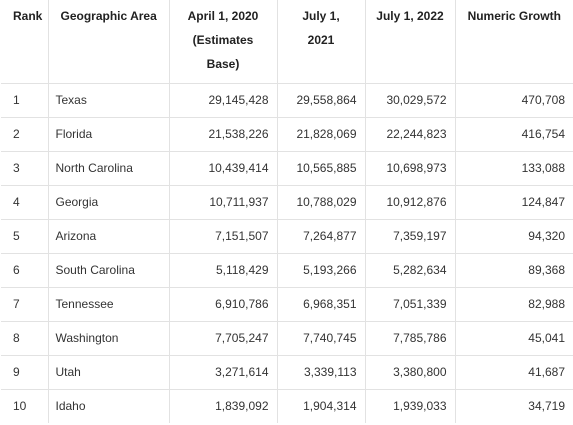 This screenshot has height=425, width=573. I want to click on header-rank: Rank, so click(28, 16).